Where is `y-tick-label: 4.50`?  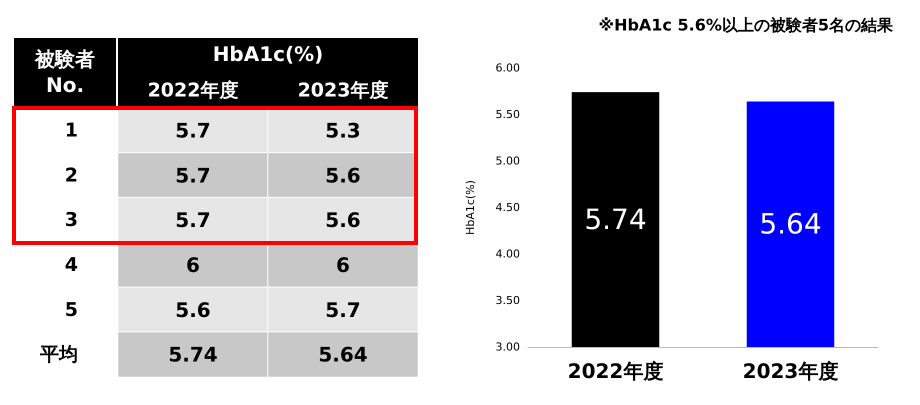 y-tick-label: 4.50 is located at coordinates (508, 207).